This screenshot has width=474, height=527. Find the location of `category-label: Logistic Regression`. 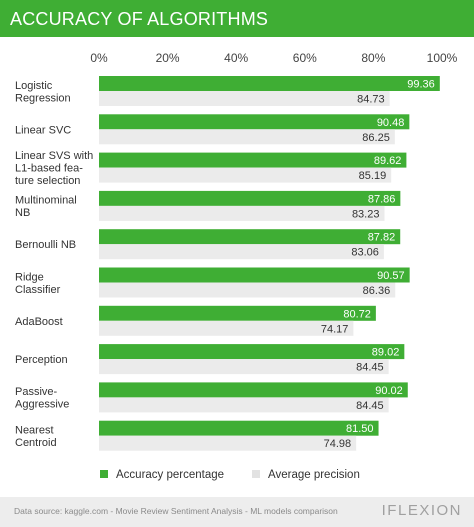

category-label: Logistic Regression is located at coordinates (43, 92).